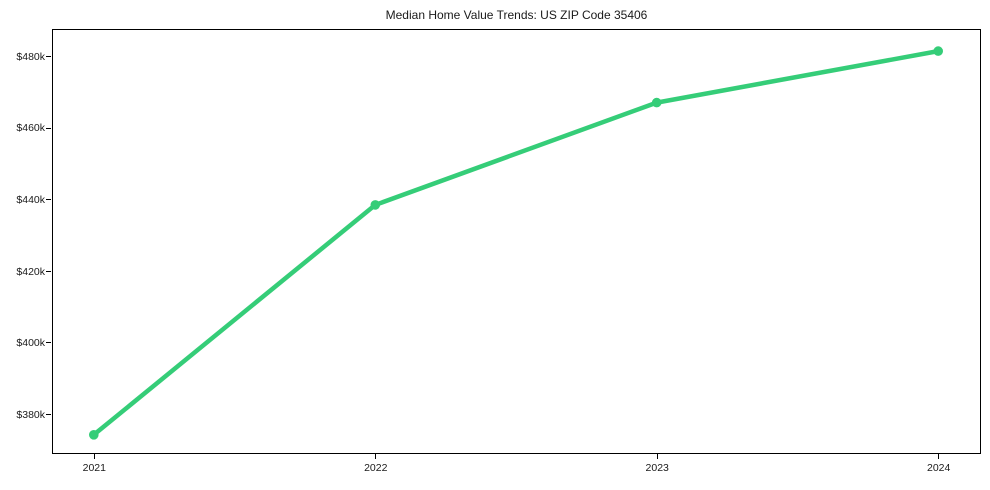 The image size is (990, 490). Describe the element at coordinates (657, 467) in the screenshot. I see `x-tick-label: 2023` at that location.